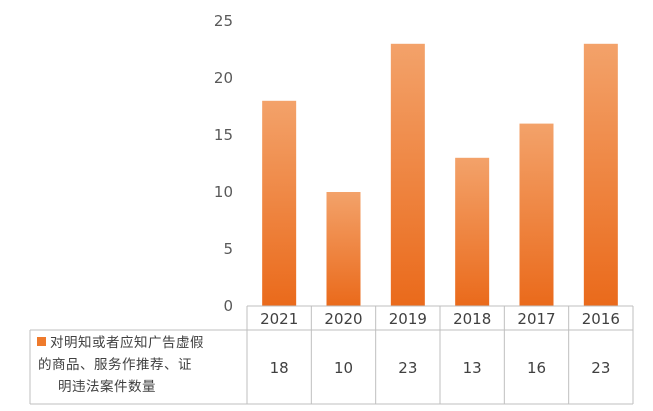  What do you see at coordinates (408, 319) in the screenshot?
I see `x-tick-label: 2019` at bounding box center [408, 319].